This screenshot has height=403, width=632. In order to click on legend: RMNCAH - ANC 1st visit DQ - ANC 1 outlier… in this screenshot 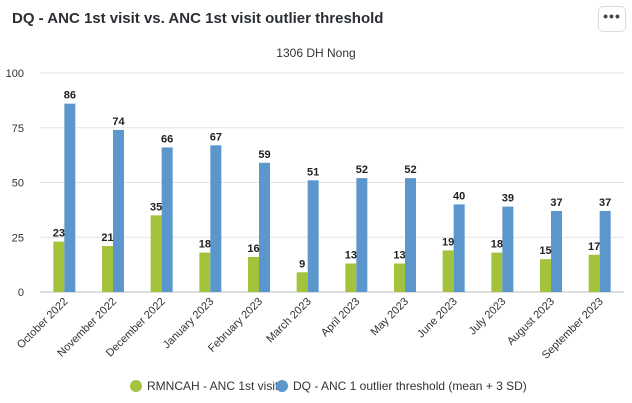, I will do `click(328, 386)`.